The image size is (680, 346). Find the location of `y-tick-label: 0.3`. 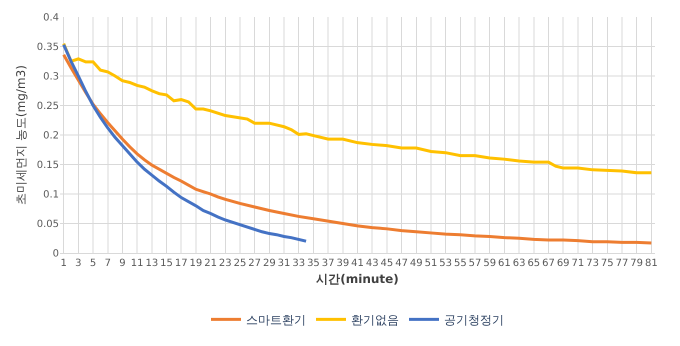

y-tick-label: 0.3 is located at coordinates (51, 77).